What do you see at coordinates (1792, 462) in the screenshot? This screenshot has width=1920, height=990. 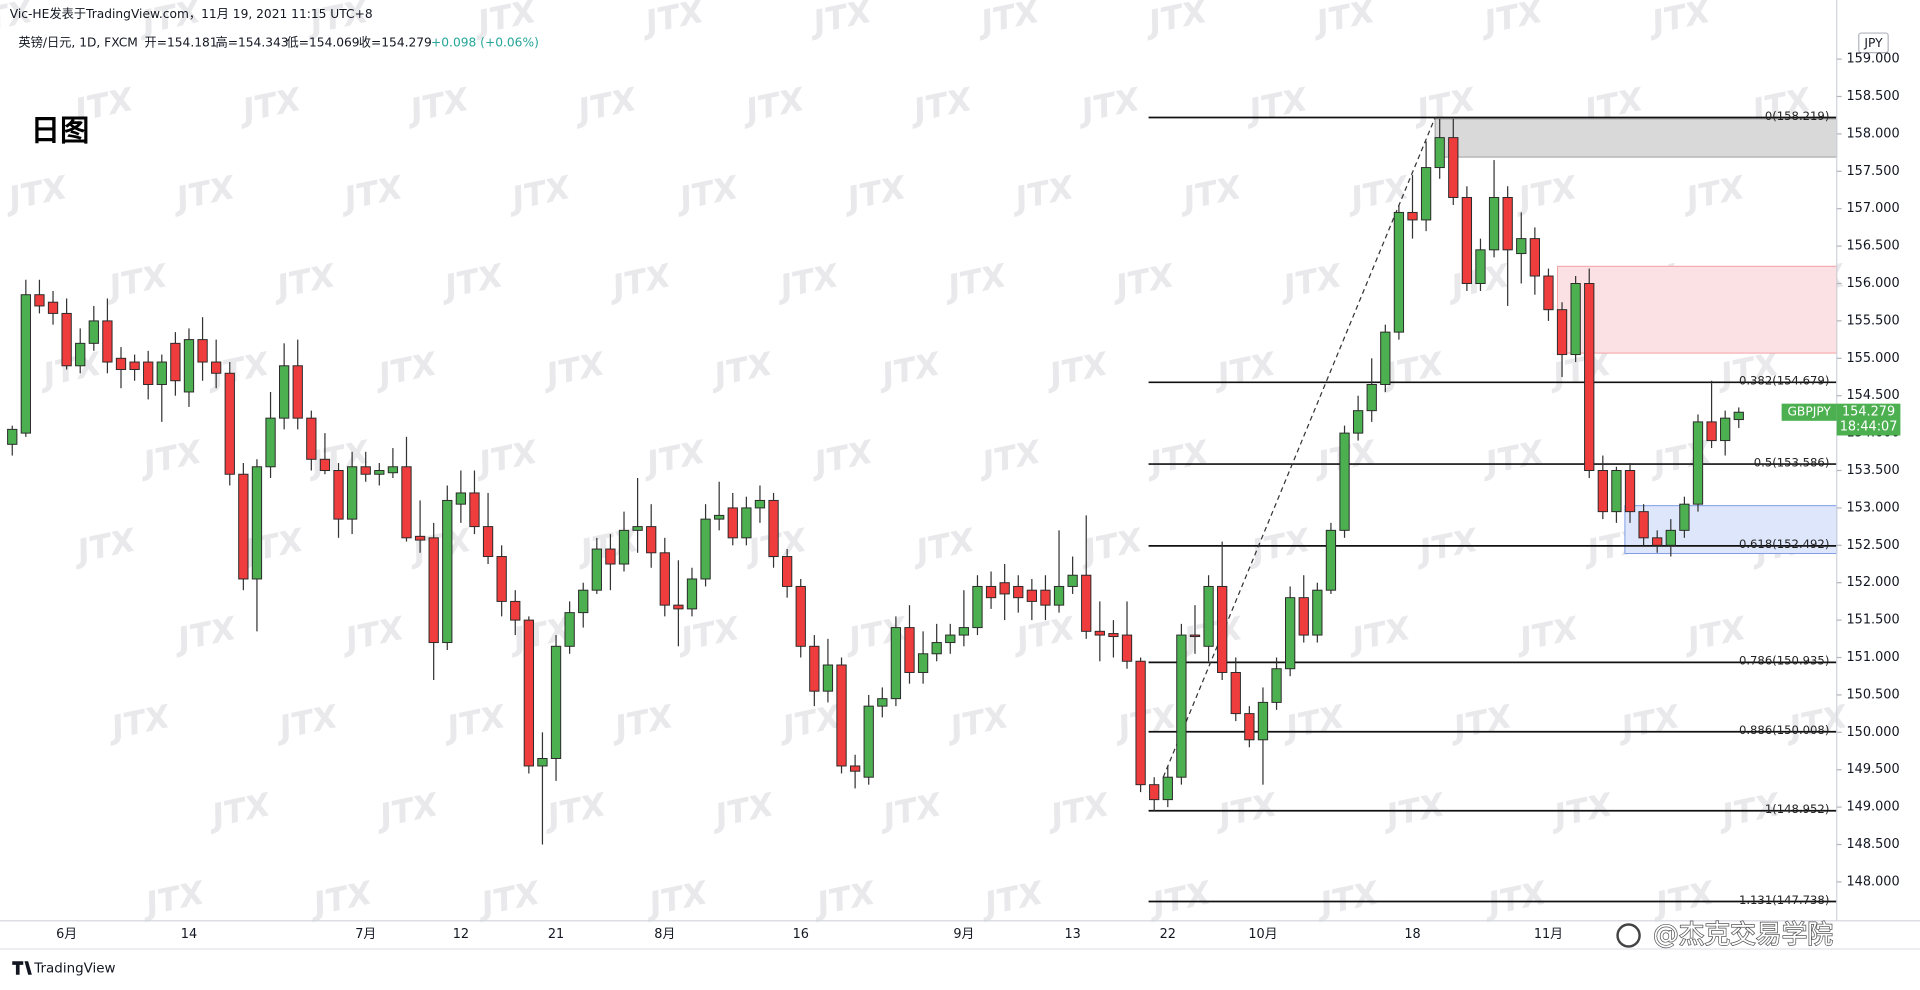 I see `fib-label: 0.5(153.586)` at bounding box center [1792, 462].